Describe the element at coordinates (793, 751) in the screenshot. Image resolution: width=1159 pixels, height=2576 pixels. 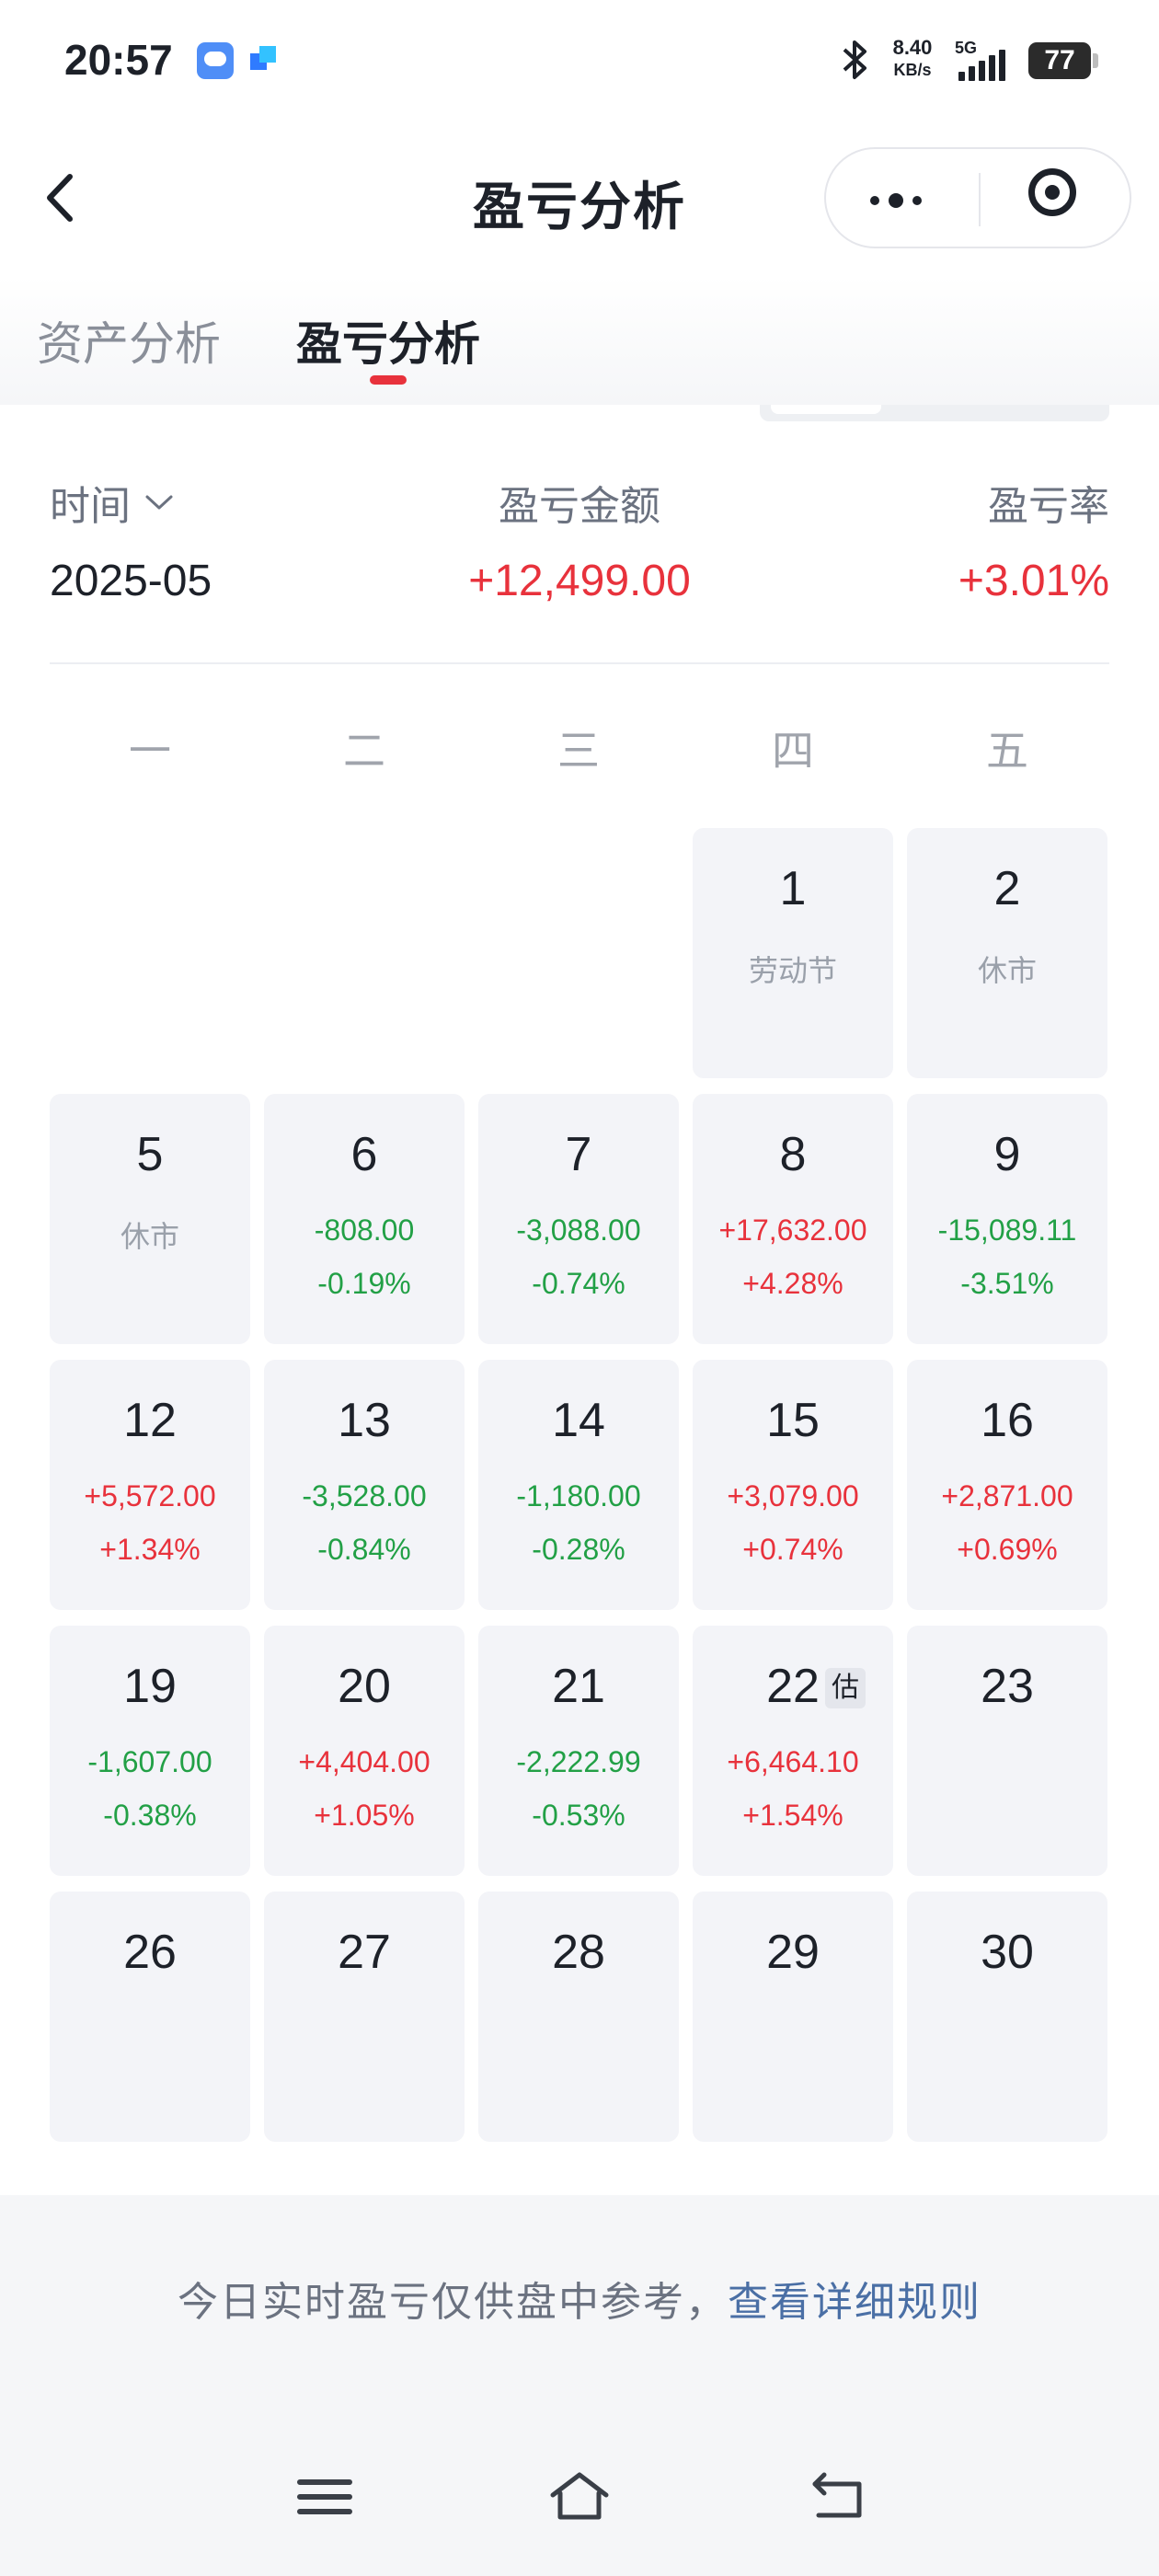
I see `weekday-thu: 四` at that location.